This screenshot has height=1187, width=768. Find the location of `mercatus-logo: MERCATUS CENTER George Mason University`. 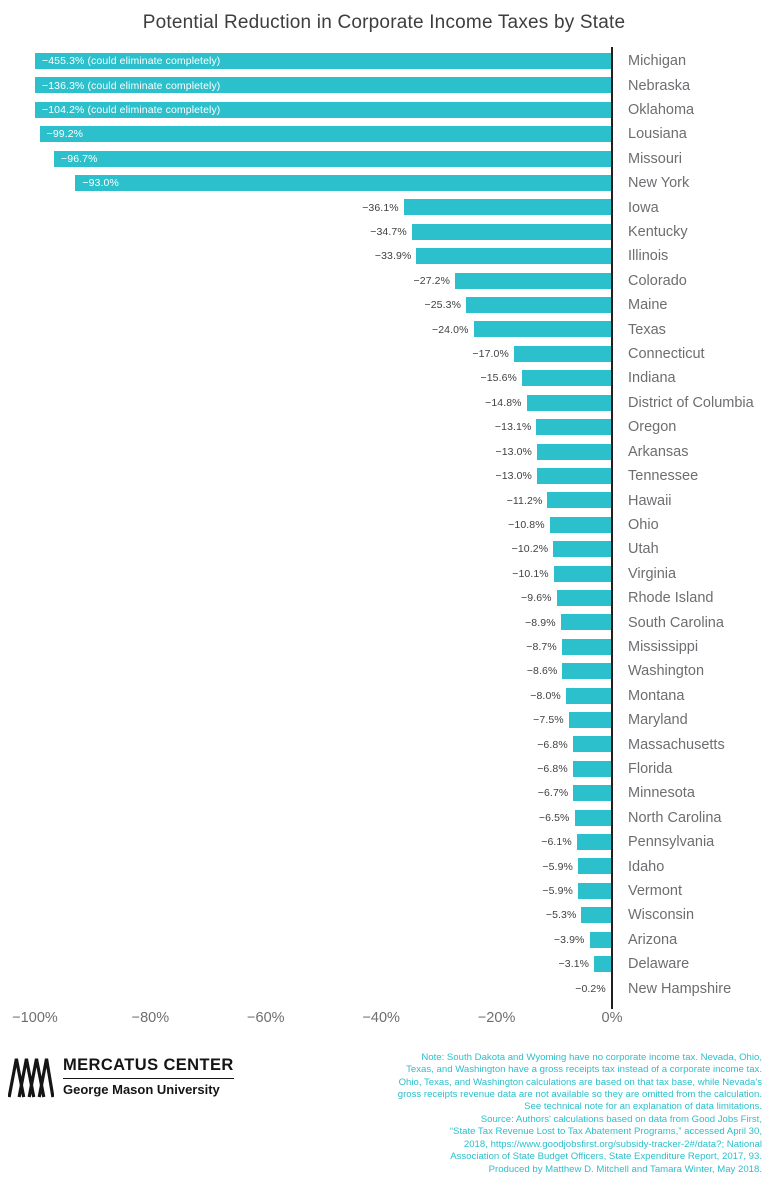

mercatus-logo: MERCATUS CENTER George Mason University is located at coordinates (121, 1075).